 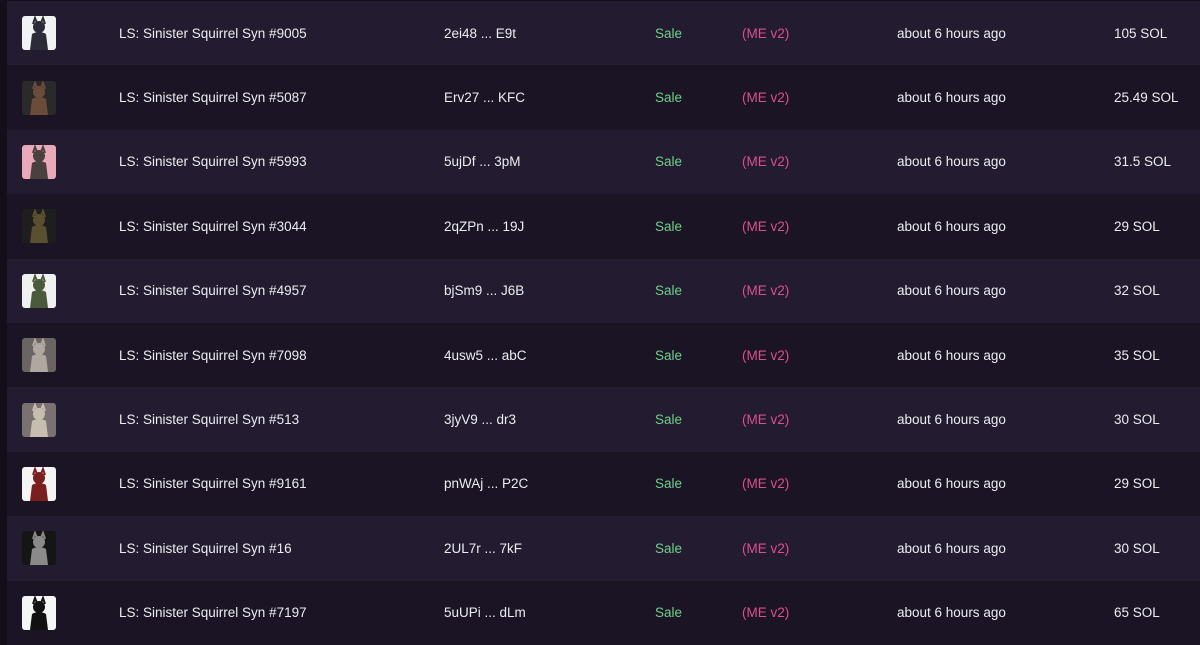 What do you see at coordinates (1137, 291) in the screenshot?
I see `price: 32 SOL` at bounding box center [1137, 291].